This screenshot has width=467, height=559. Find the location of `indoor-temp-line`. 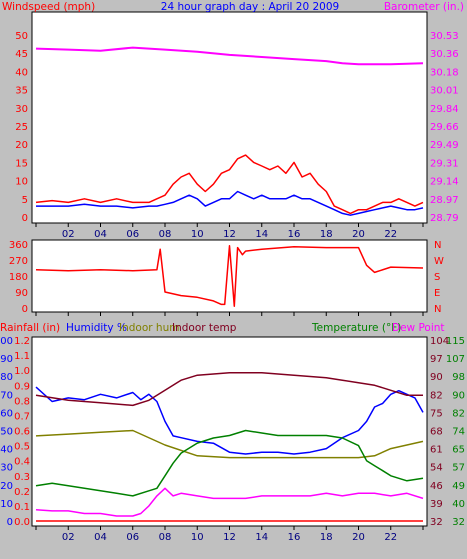

indoor-temp-line is located at coordinates (229, 389).